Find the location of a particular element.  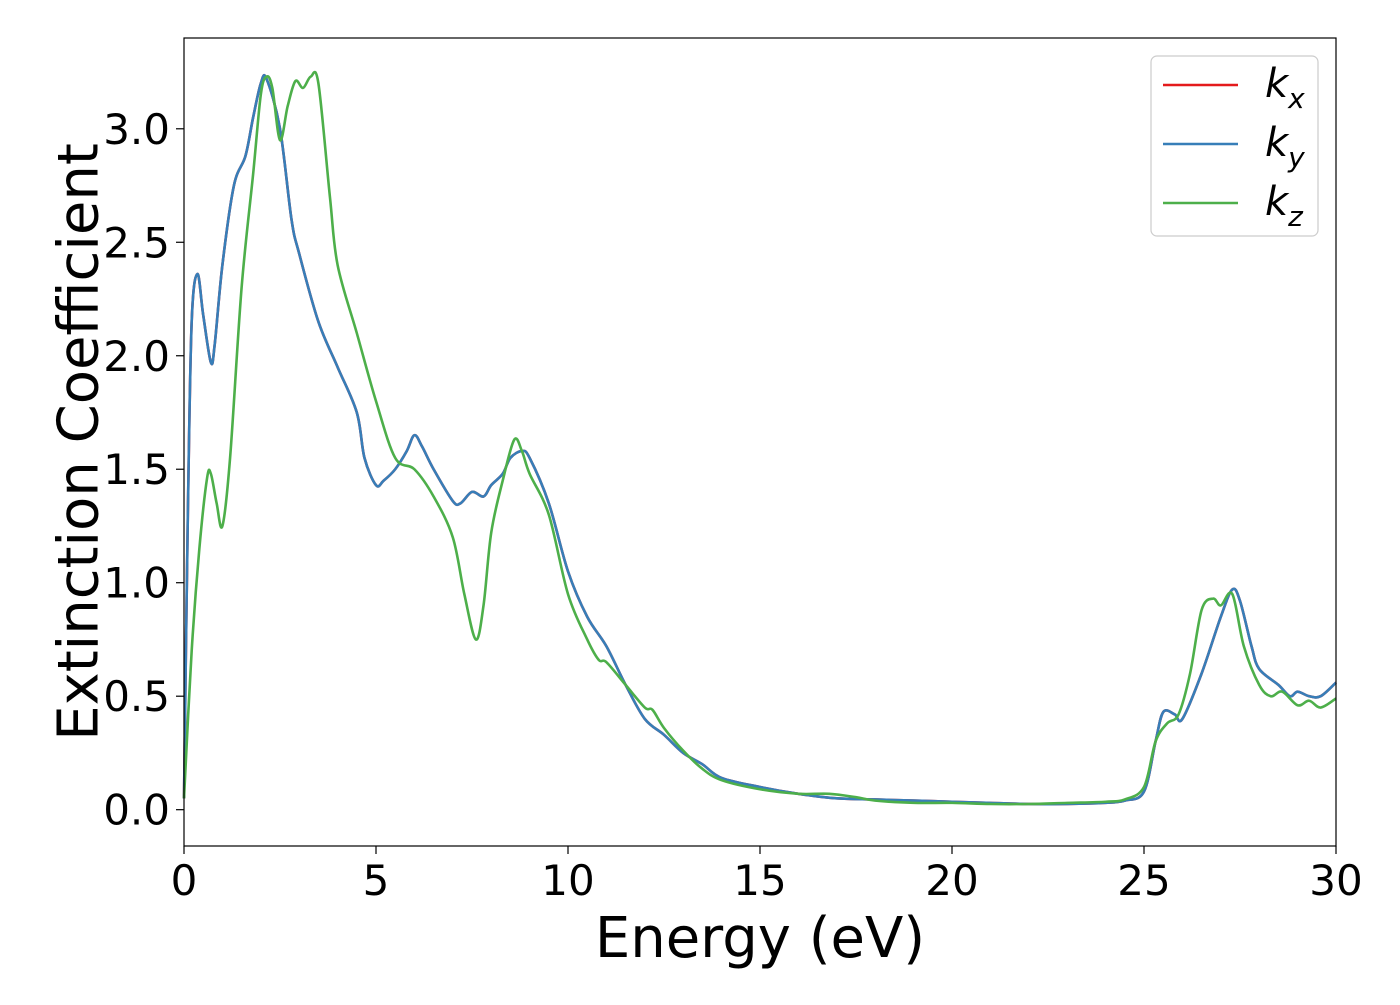

y-tick-label: 2.0 is located at coordinates (136, 356).